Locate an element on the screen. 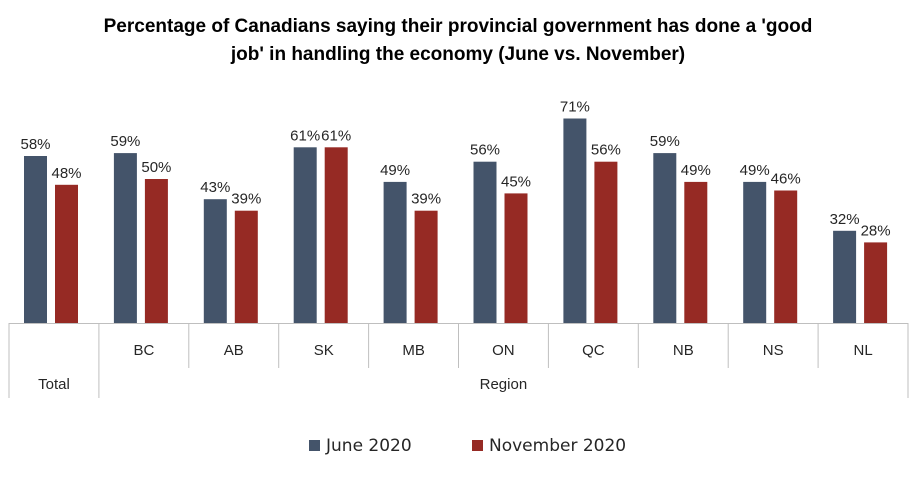  bar-november-qc is located at coordinates (606, 242).